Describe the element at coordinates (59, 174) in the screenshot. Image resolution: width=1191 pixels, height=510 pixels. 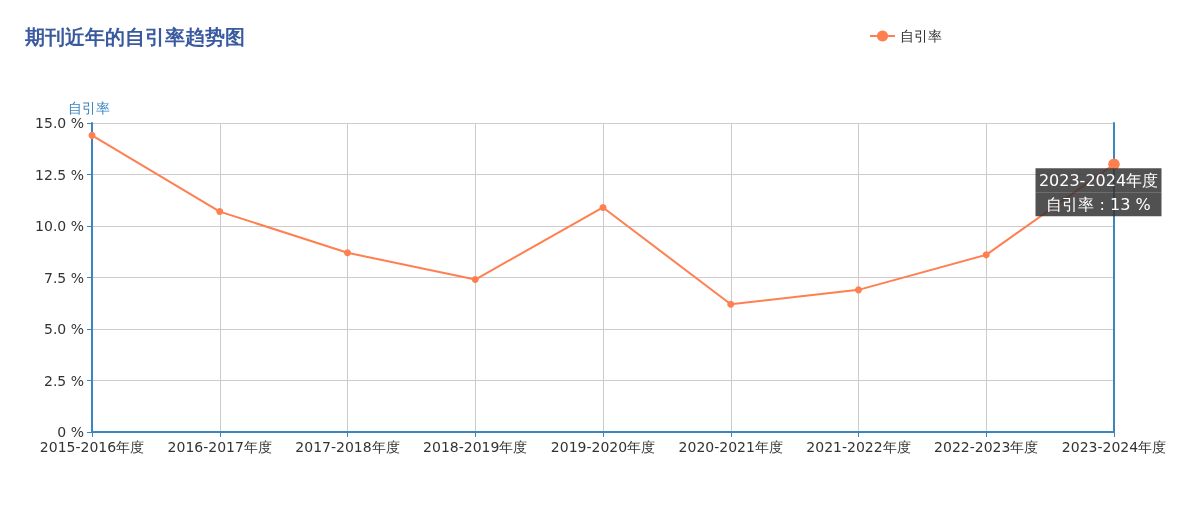
I see `y-tick-label: 12.5 %` at that location.